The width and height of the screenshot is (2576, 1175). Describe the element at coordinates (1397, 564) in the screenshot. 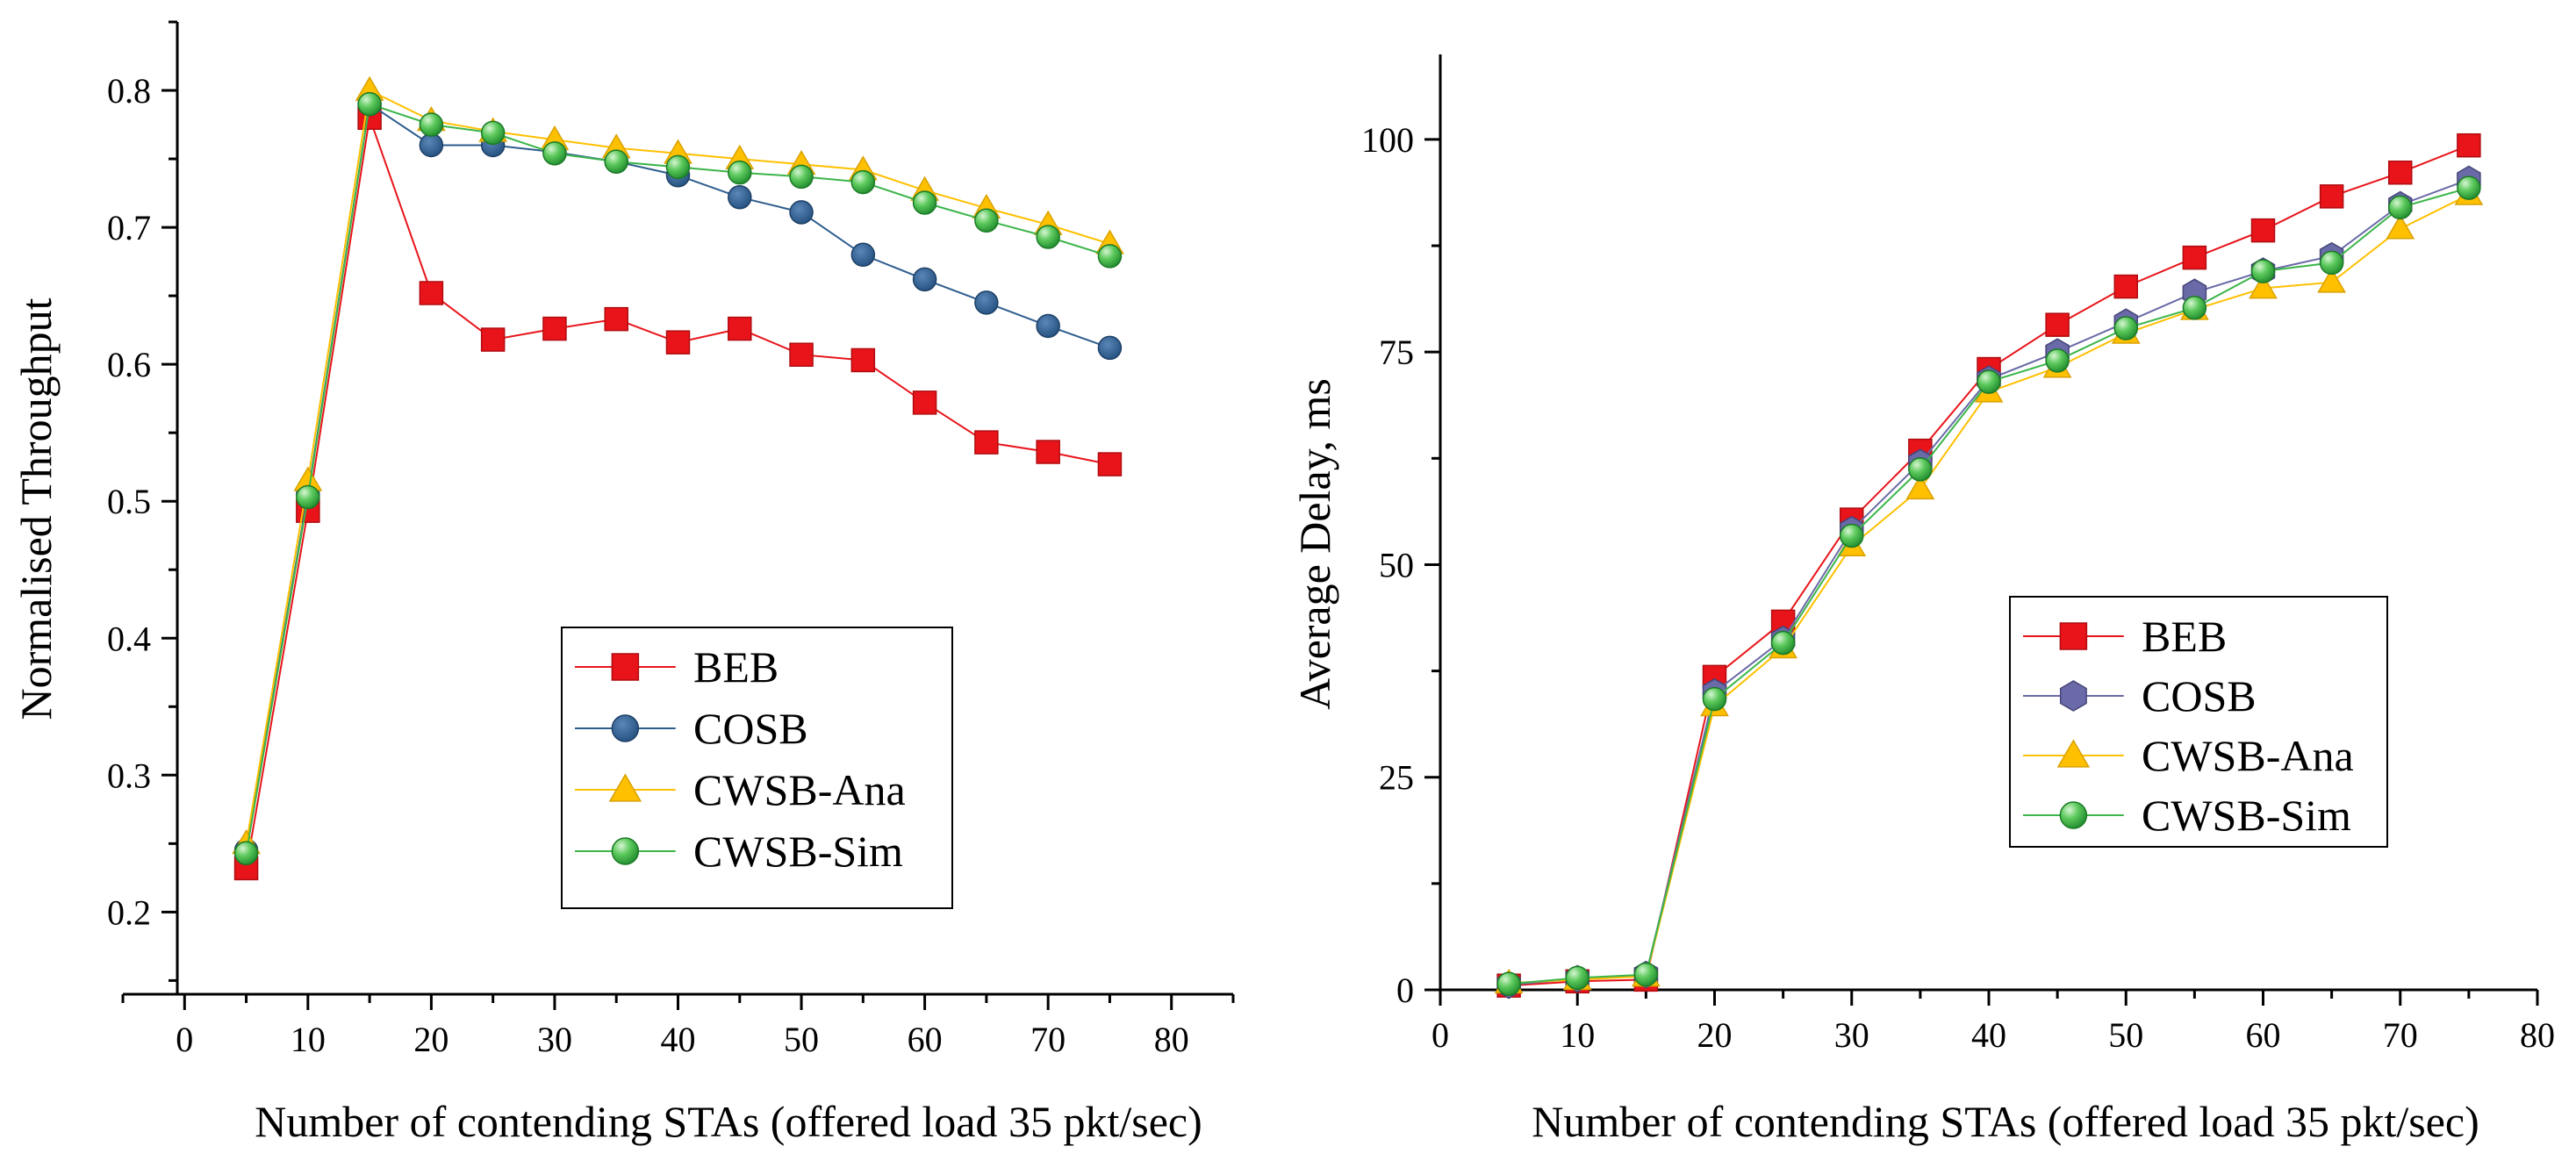

I see `delay-y-tick-label: 50` at that location.